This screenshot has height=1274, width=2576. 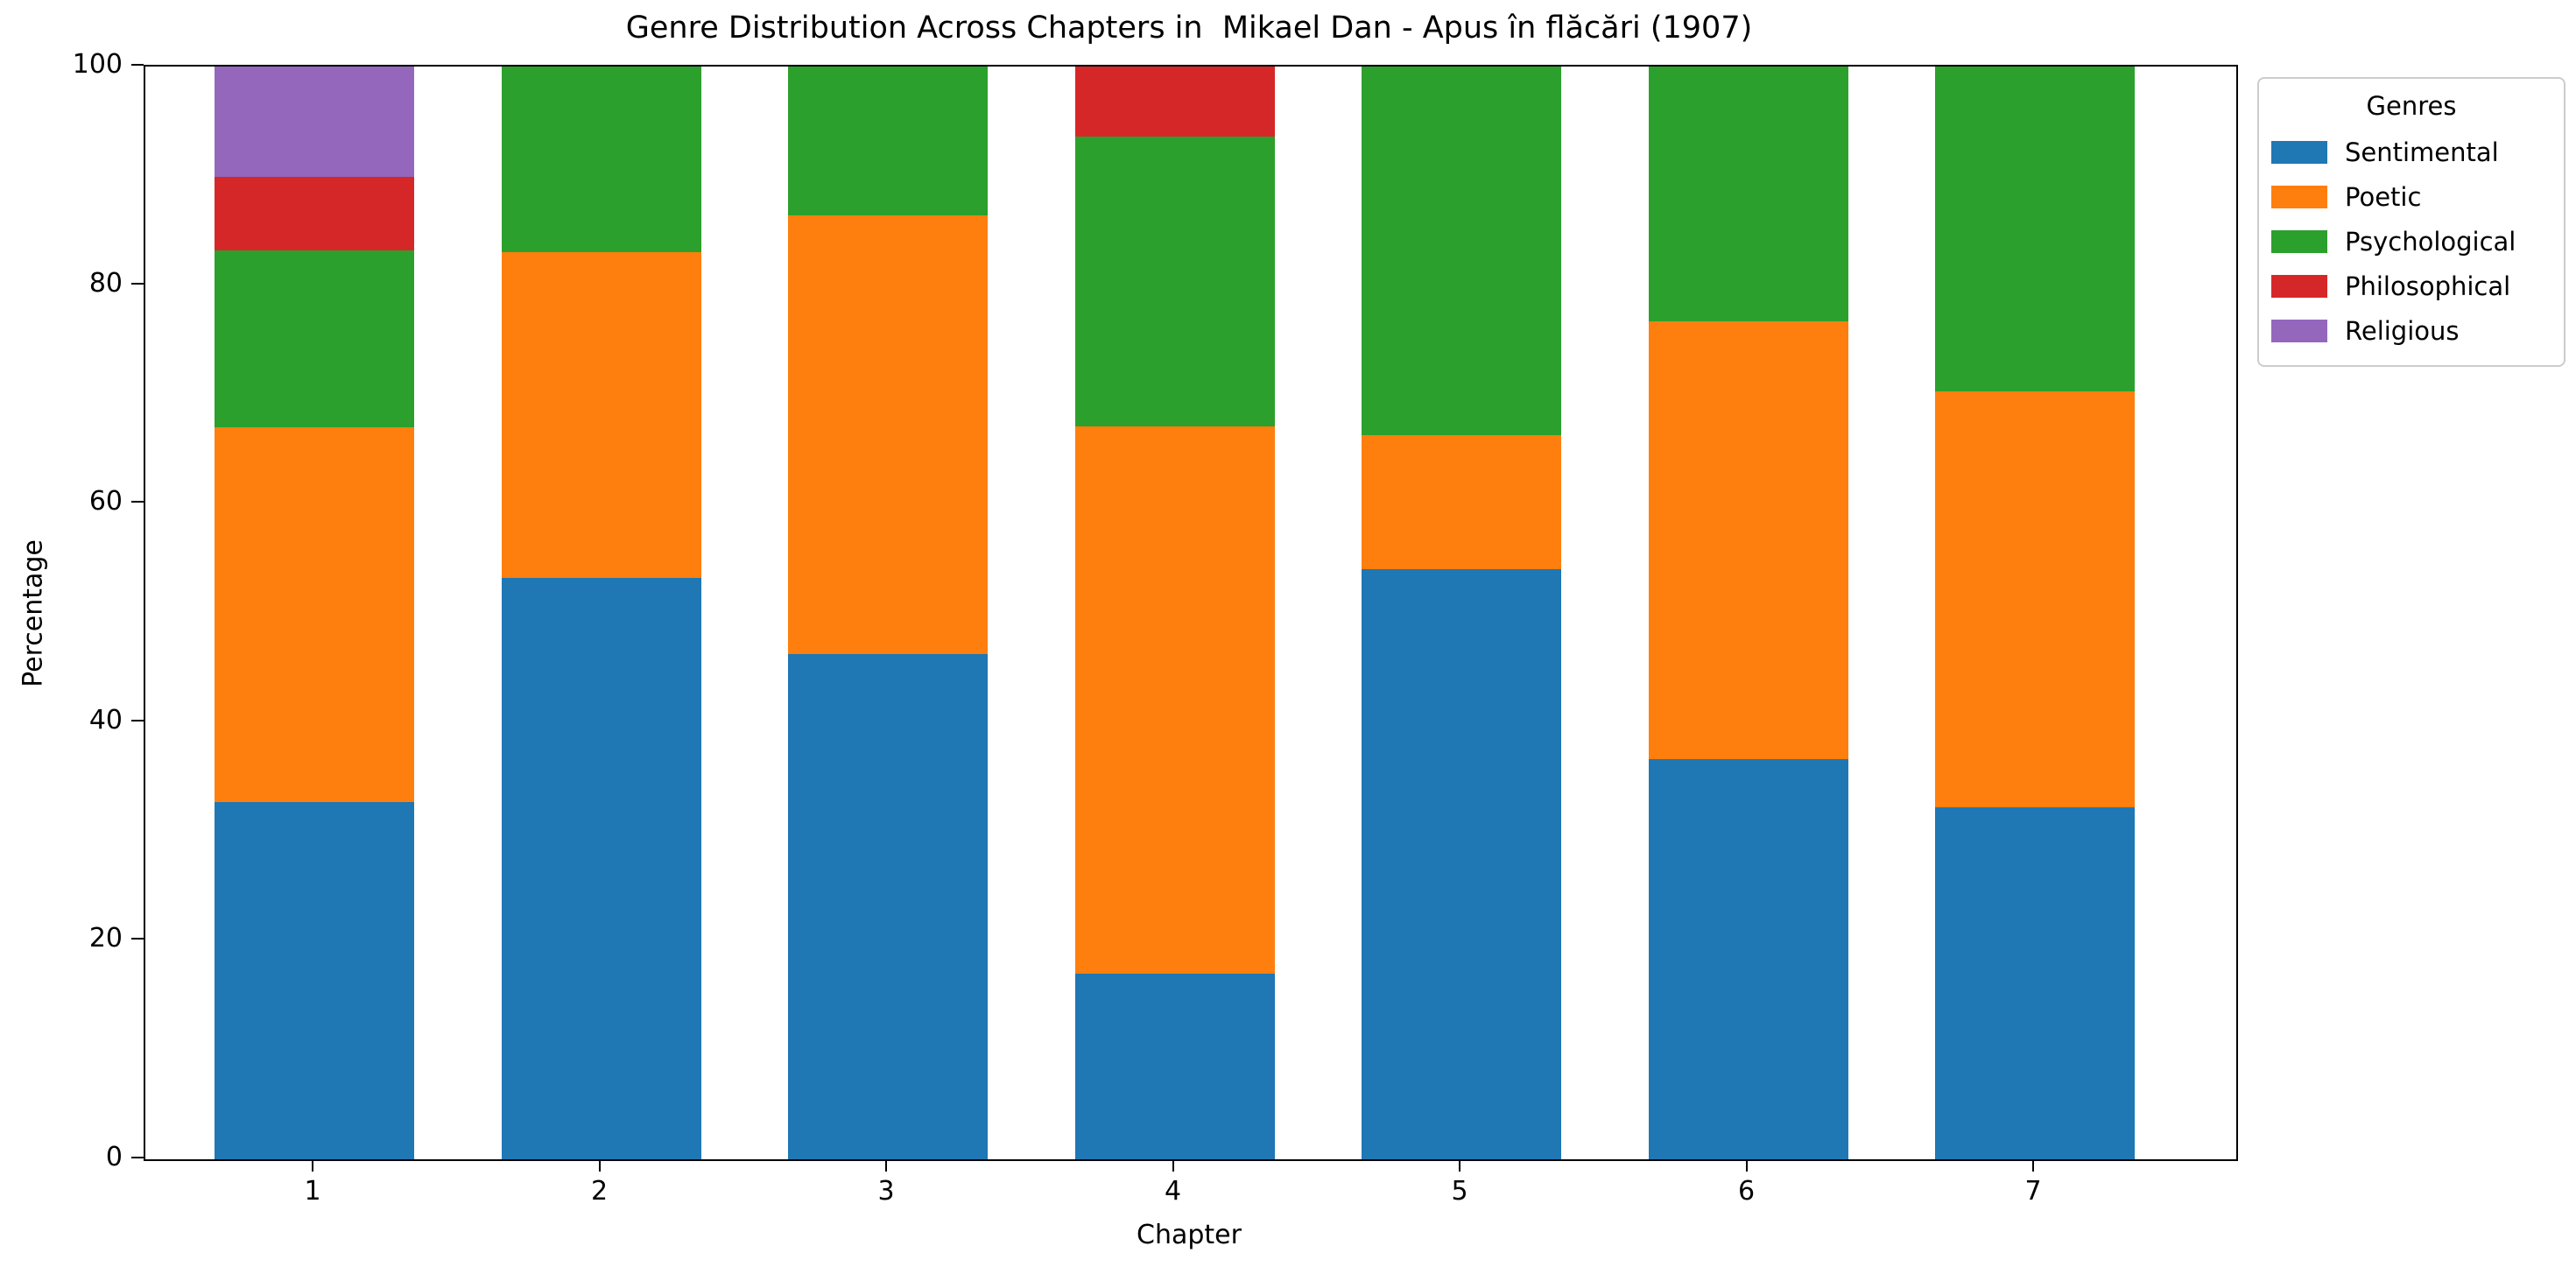 I want to click on y-tick-label-100: 100, so click(x=97, y=65).